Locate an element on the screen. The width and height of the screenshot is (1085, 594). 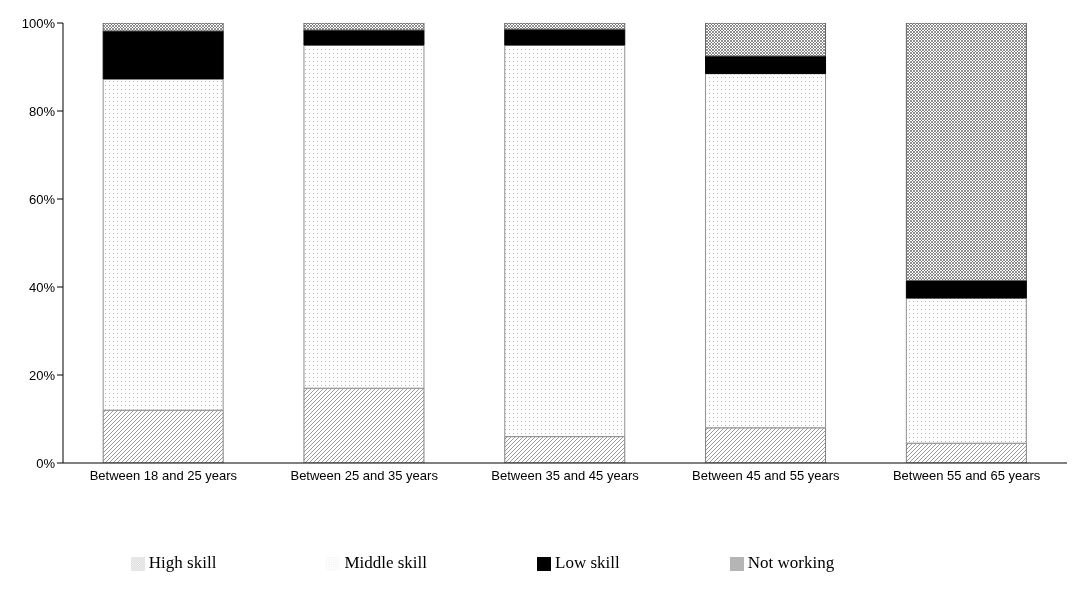
y-tick-label: 60% is located at coordinates (42, 199).